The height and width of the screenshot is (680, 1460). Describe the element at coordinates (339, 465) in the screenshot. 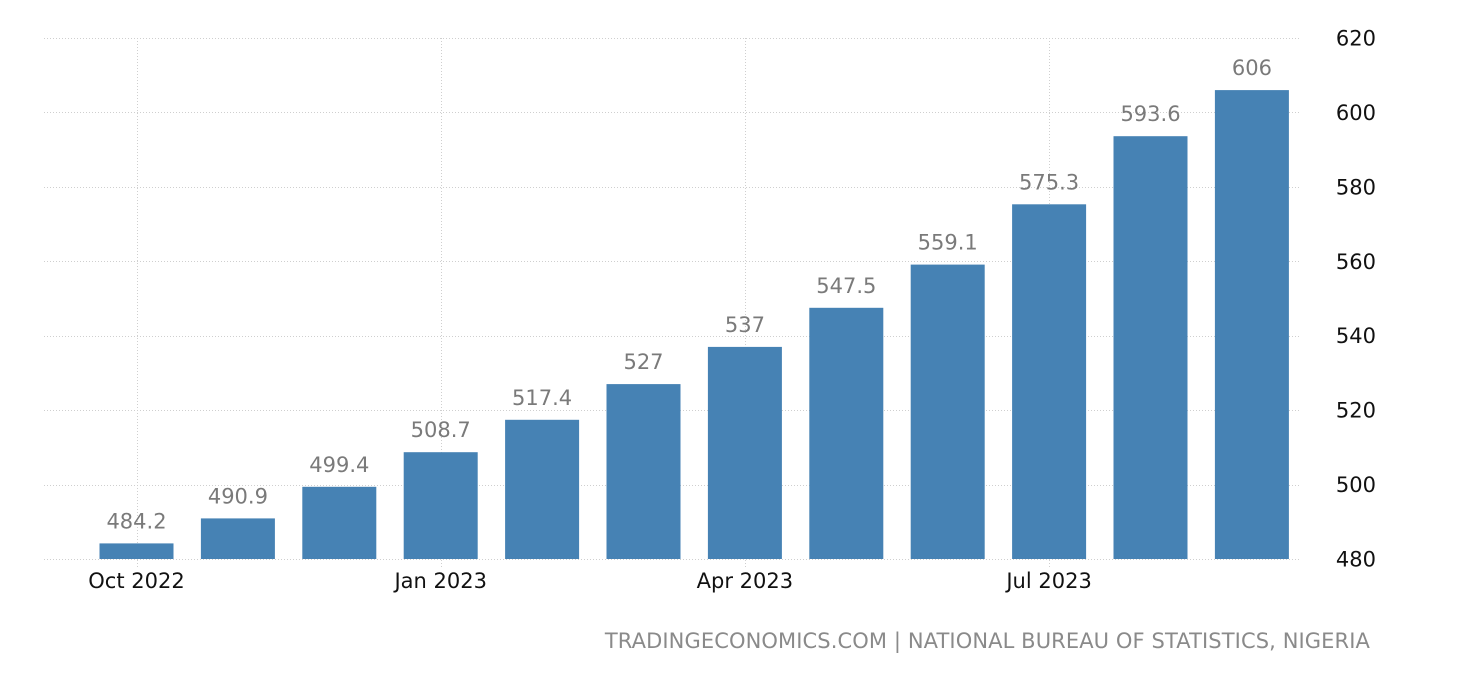

I see `data-label: 499.4` at that location.